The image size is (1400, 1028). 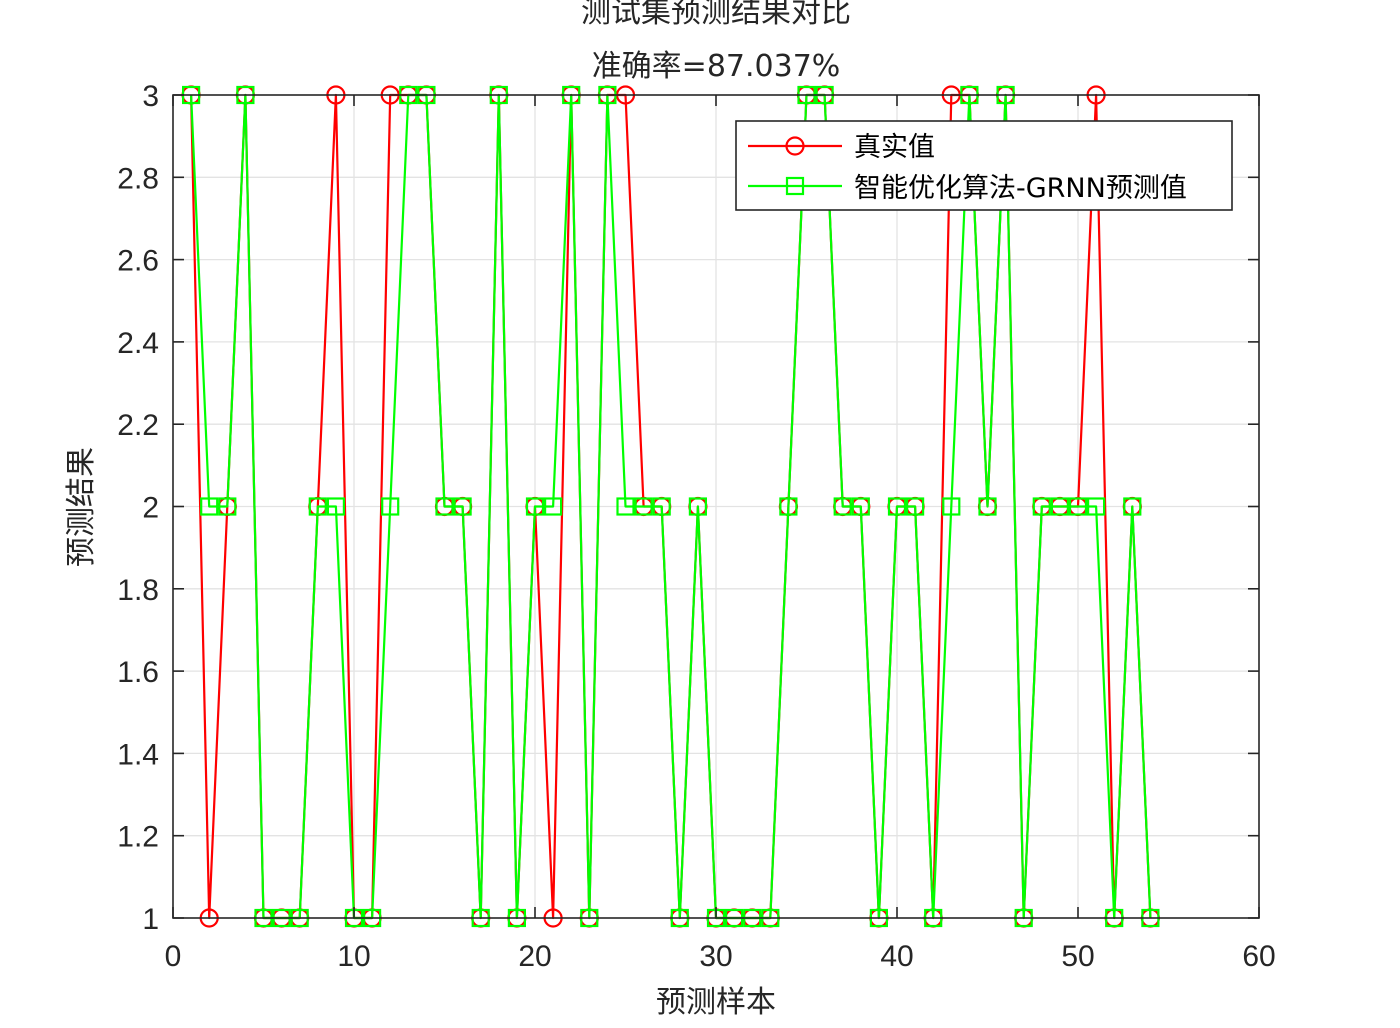 I want to click on x-tick-label: 50, so click(x=1077, y=956).